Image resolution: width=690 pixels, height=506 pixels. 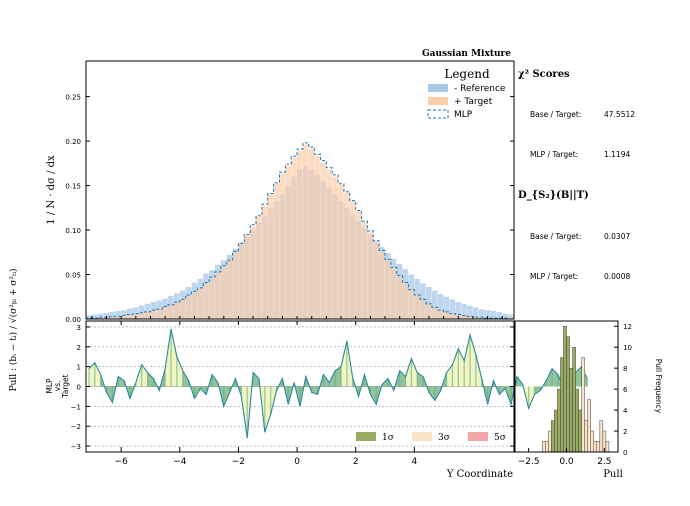 I want to click on main-legend: Legend - Reference + Target MLP, so click(x=466, y=93).